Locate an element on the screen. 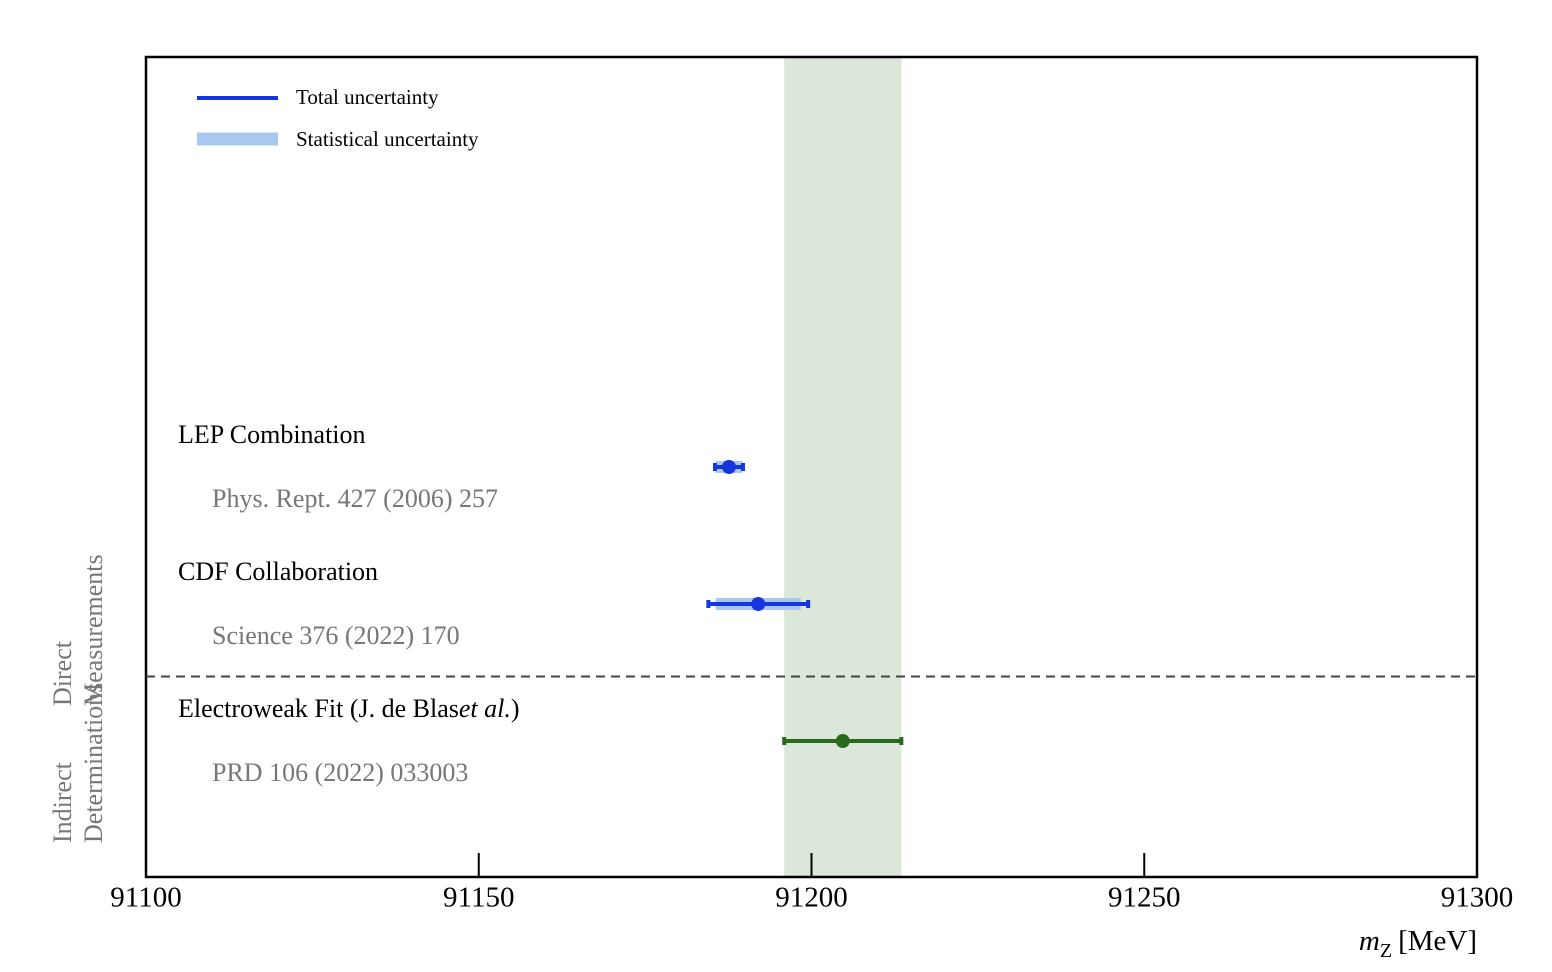 The height and width of the screenshot is (972, 1552). x-label-subscript: Z is located at coordinates (1386, 951).